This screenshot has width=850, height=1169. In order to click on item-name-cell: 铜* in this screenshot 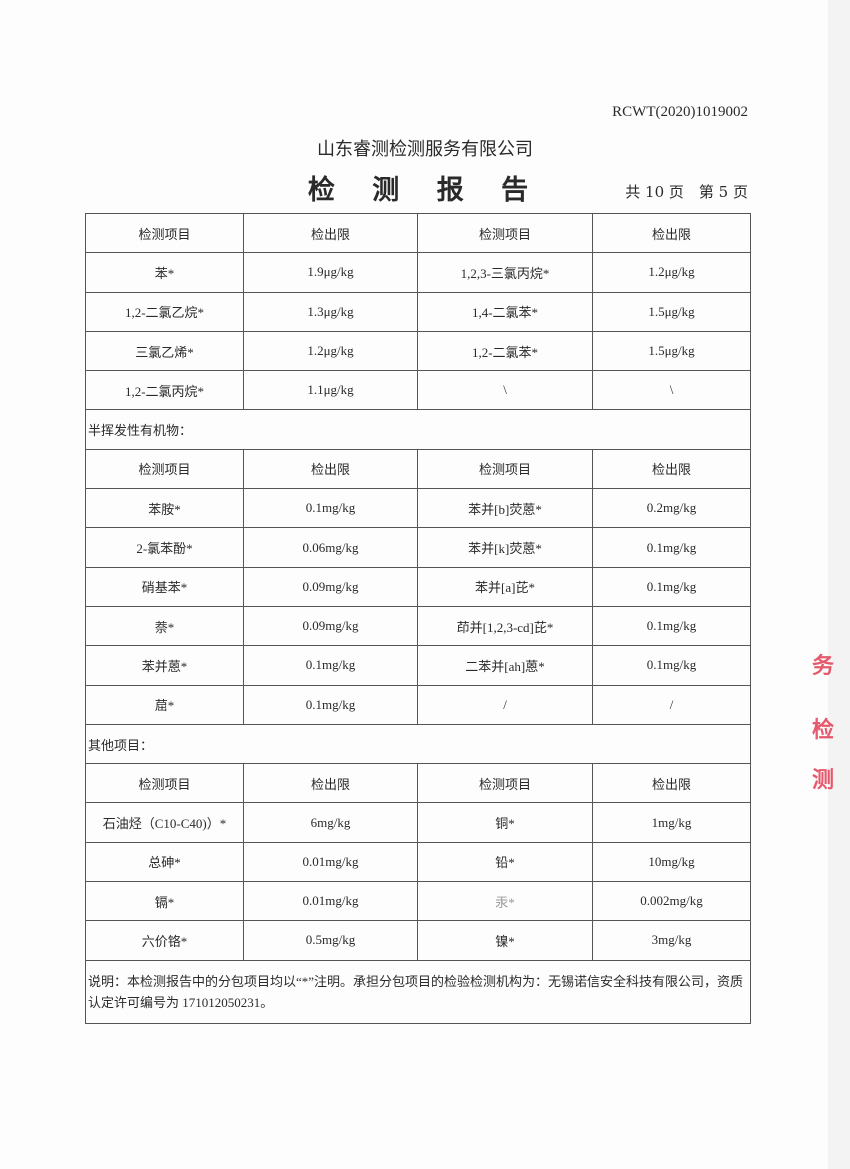, I will do `click(505, 822)`.